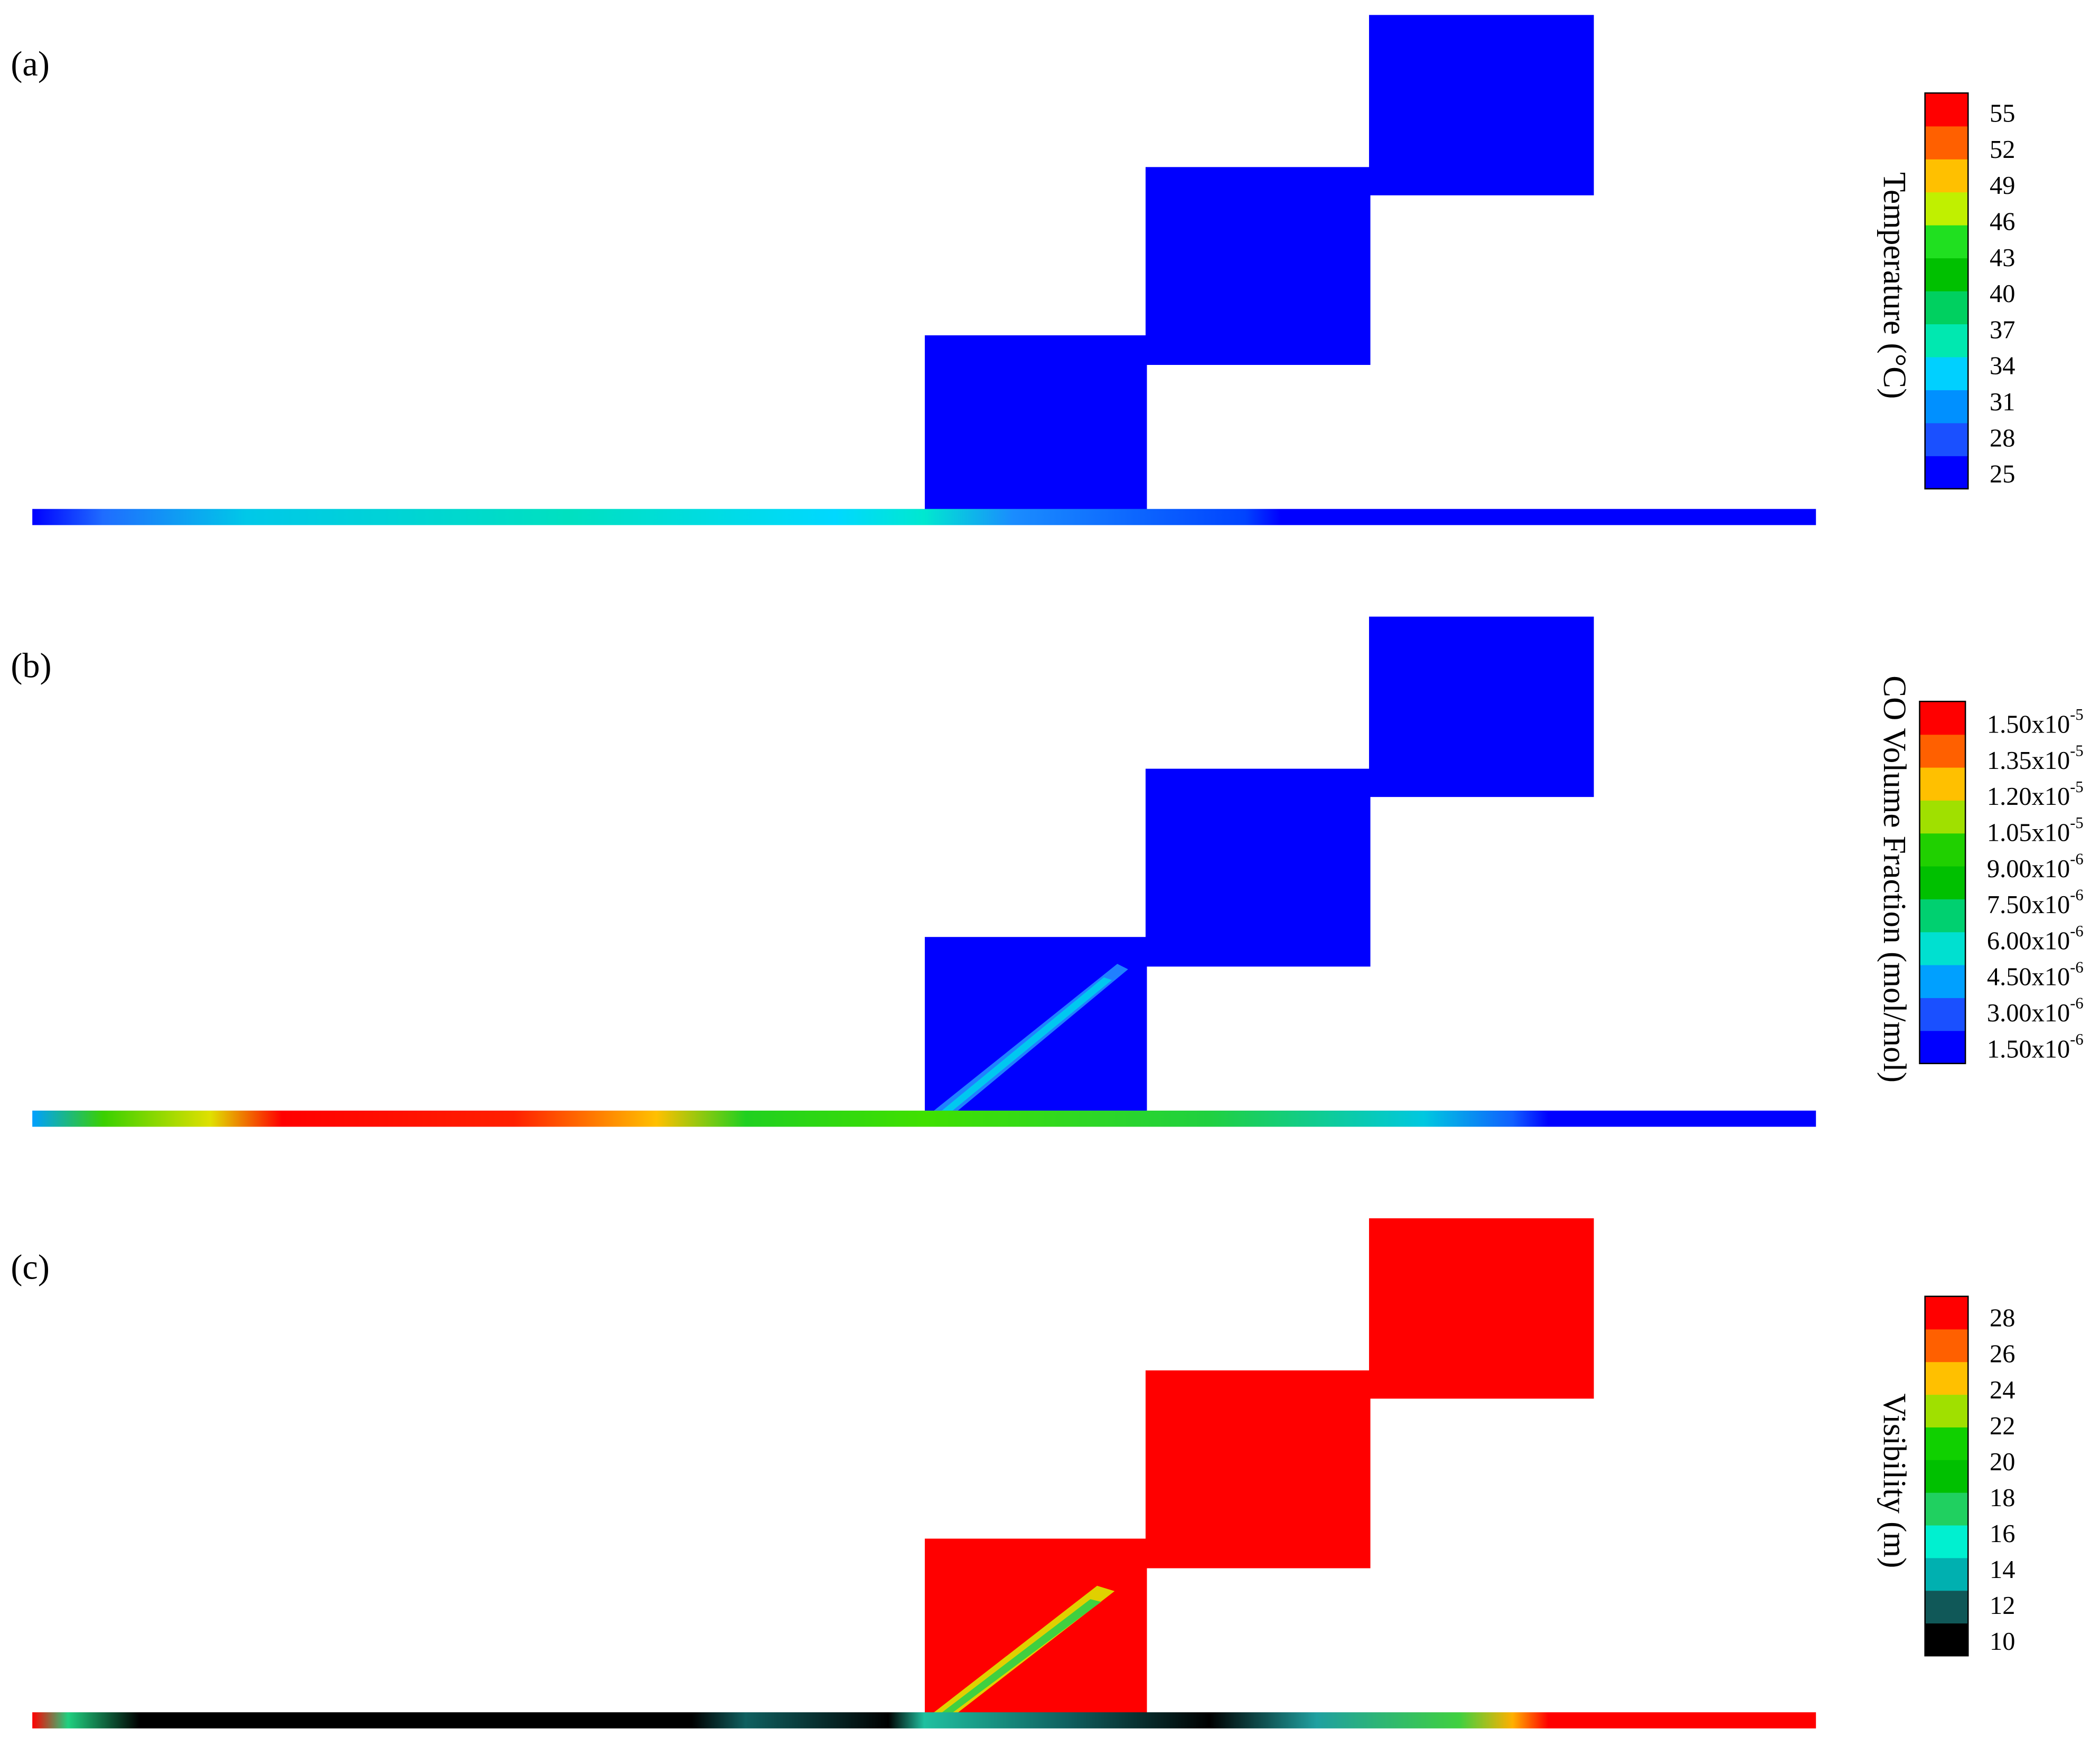 The height and width of the screenshot is (1738, 2100). I want to click on colorbar-tick-label: 3.00x10⁻⁶, so click(2035, 1010).